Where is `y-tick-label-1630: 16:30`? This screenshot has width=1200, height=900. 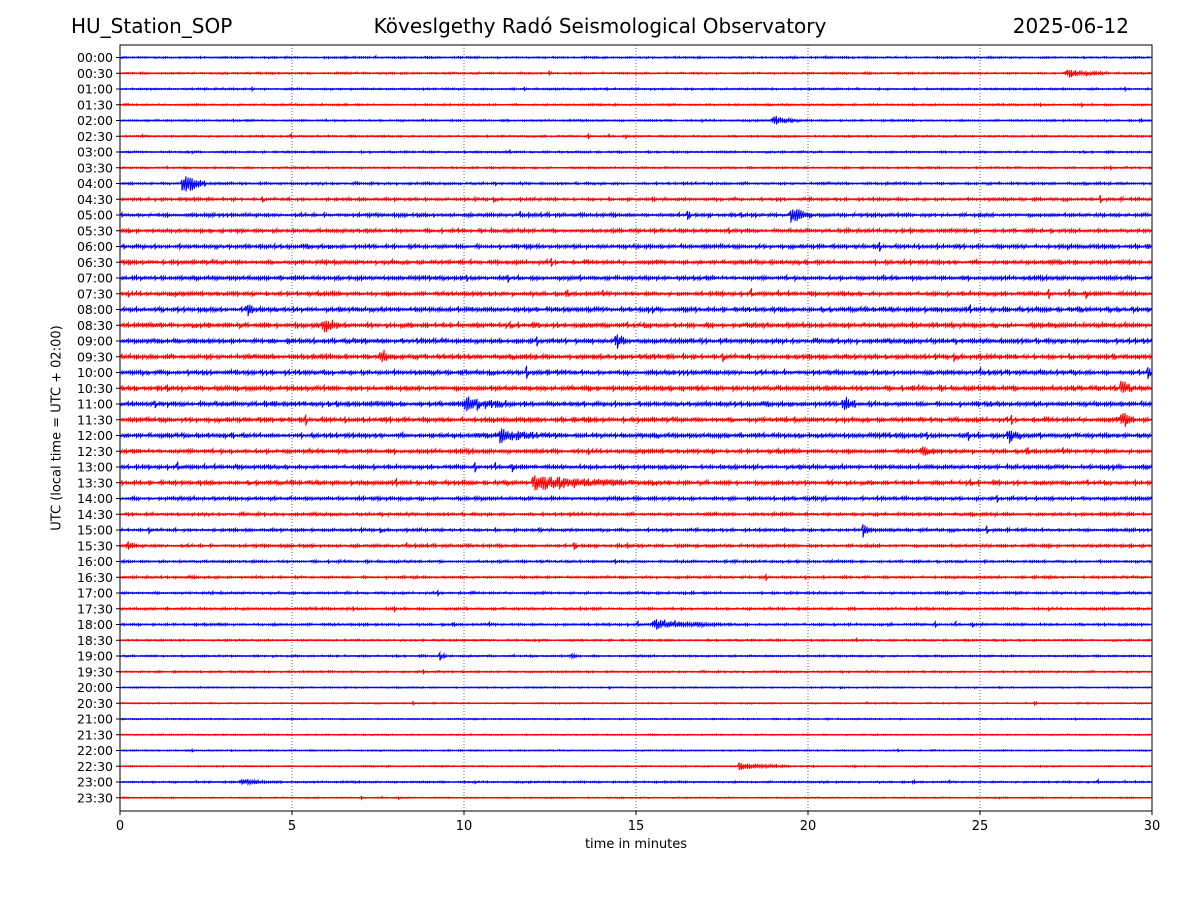
y-tick-label-1630: 16:30 is located at coordinates (95, 577).